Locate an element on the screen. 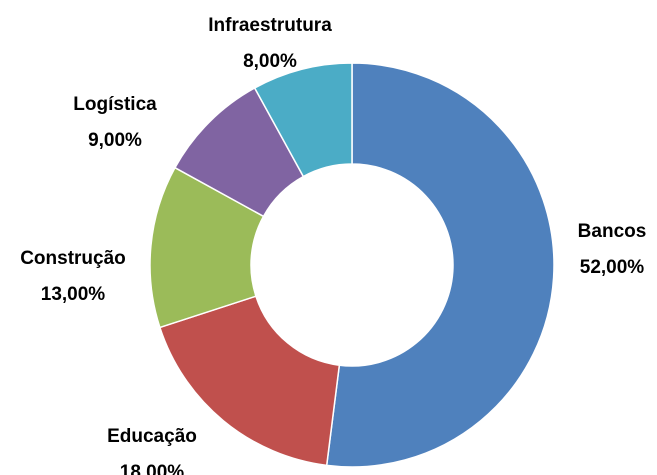  category-label: Infraestrutura is located at coordinates (270, 25).